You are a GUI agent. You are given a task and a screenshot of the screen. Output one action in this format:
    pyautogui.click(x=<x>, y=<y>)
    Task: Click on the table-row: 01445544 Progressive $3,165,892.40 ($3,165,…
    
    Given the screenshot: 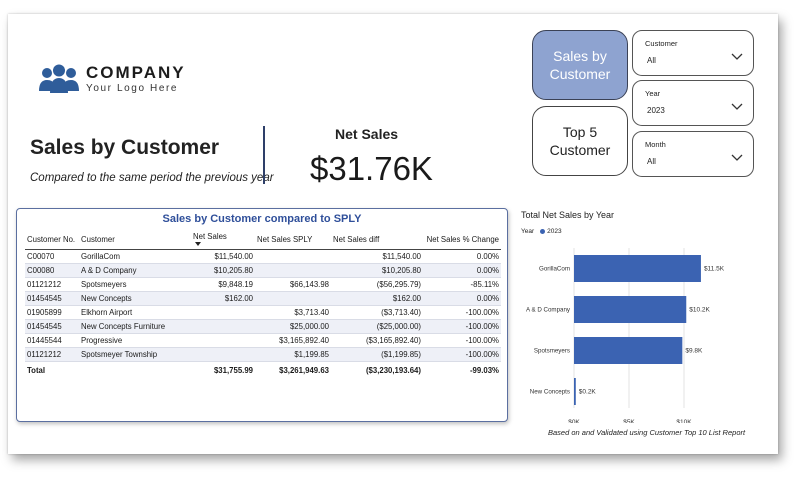 What is the action you would take?
    pyautogui.click(x=263, y=340)
    